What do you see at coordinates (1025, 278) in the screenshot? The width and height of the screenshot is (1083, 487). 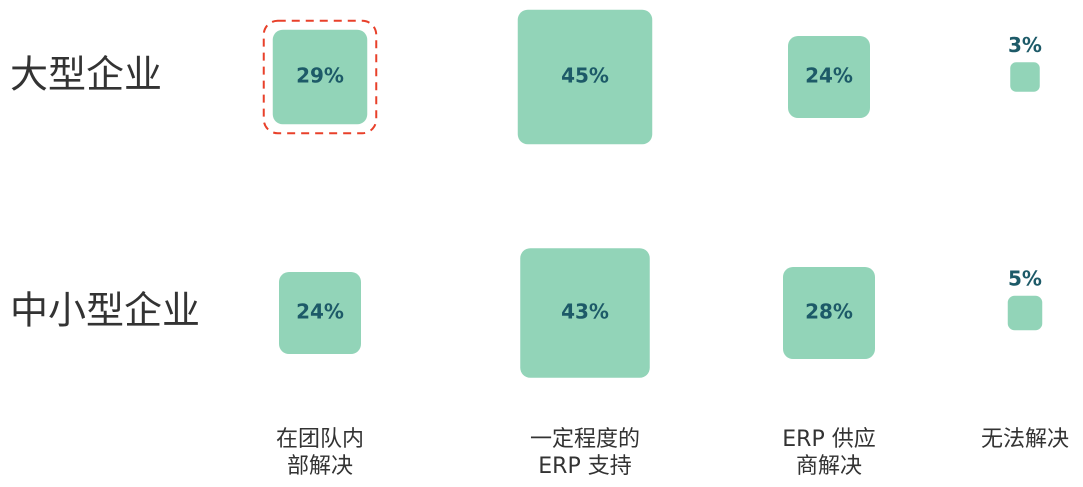 I see `value-label: 5%` at bounding box center [1025, 278].